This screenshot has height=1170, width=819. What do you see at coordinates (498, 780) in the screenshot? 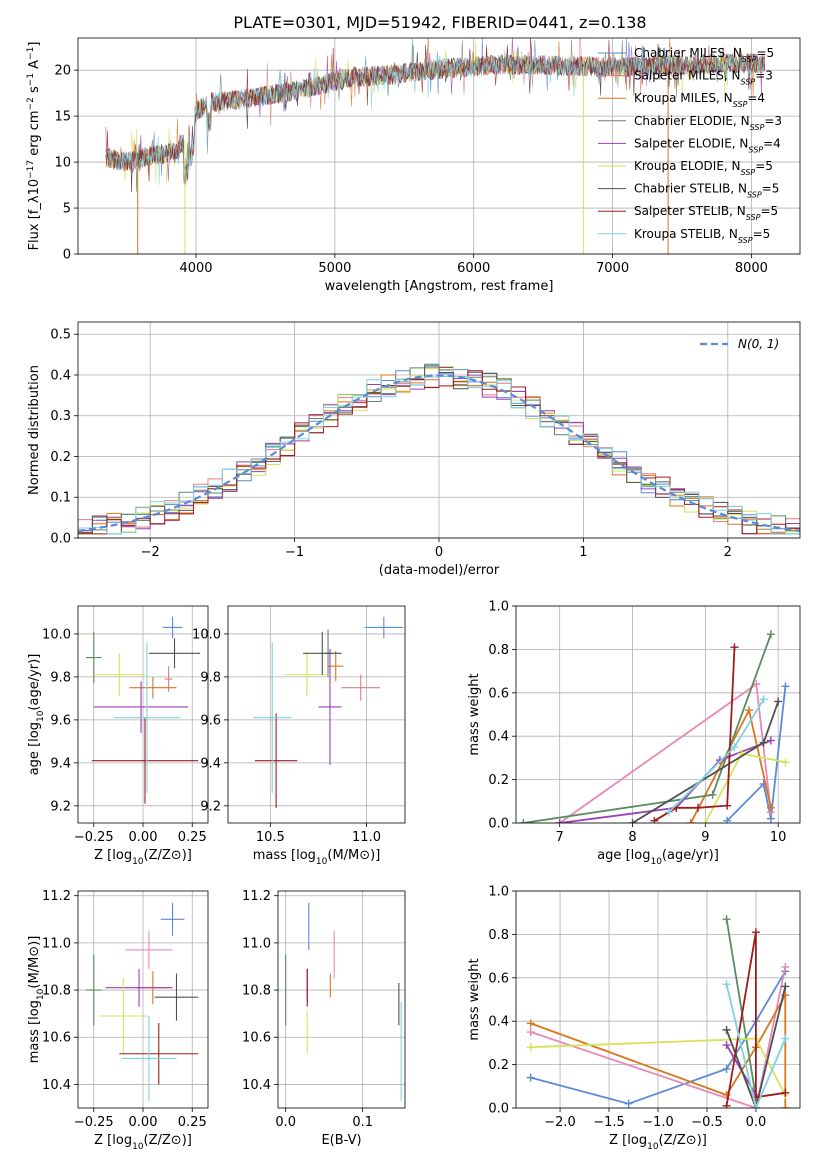
I see `y-tick-label: 0.2` at bounding box center [498, 780].